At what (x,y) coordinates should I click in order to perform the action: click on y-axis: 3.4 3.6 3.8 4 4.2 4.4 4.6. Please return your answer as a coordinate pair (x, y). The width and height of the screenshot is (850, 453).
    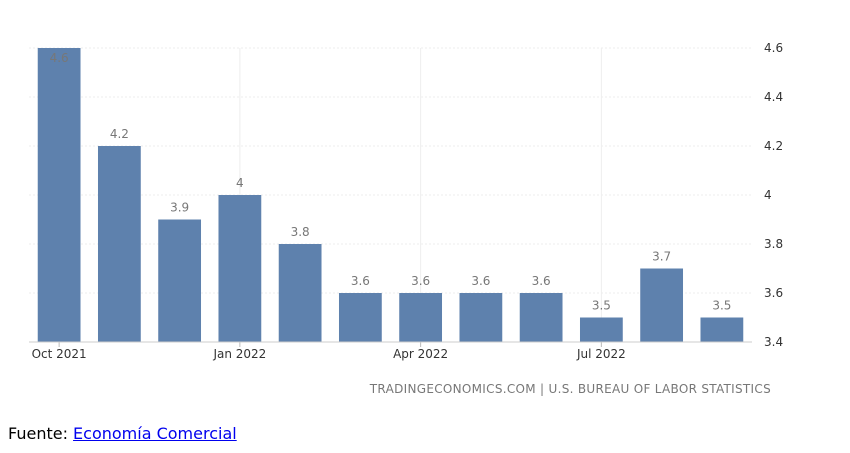
    Looking at the image, I should click on (773, 195).